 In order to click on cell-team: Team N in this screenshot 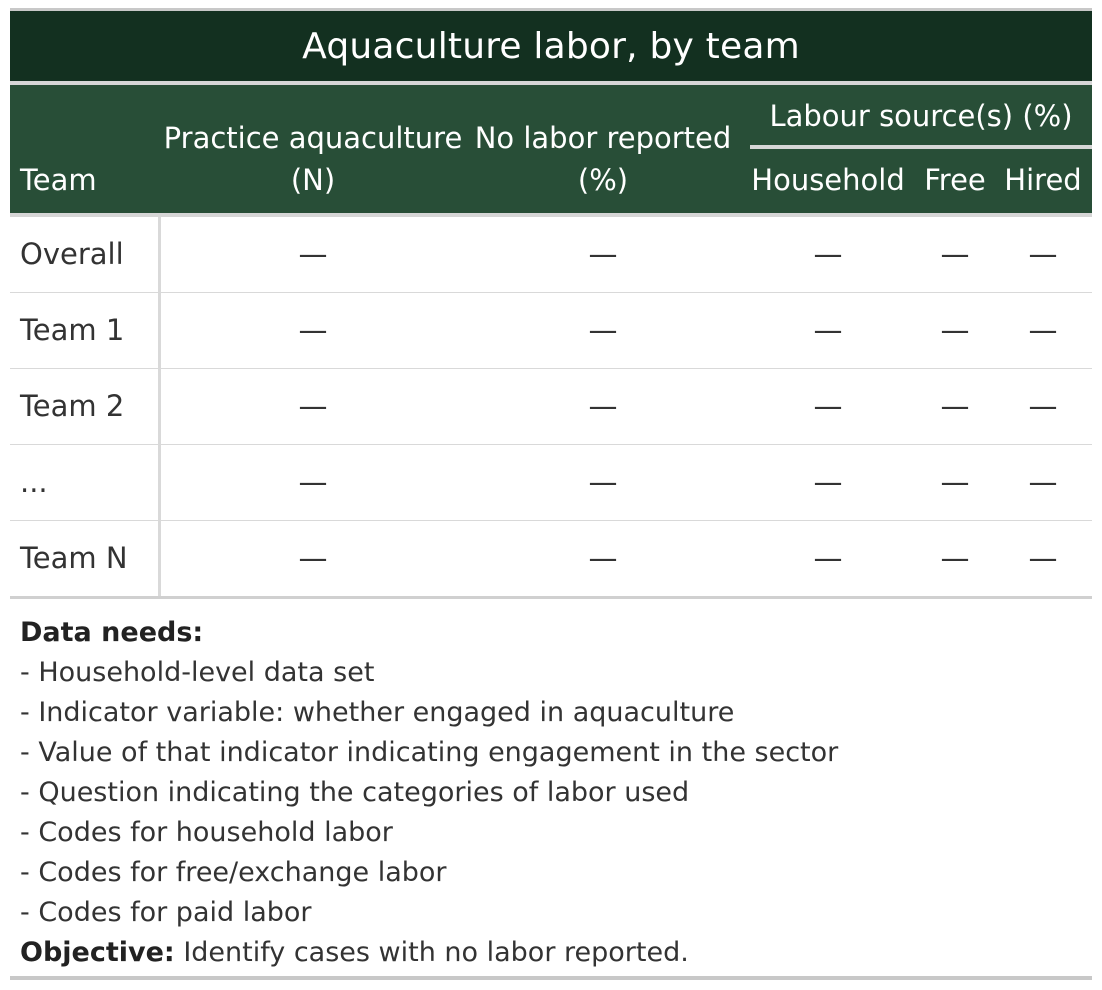, I will do `click(74, 558)`.